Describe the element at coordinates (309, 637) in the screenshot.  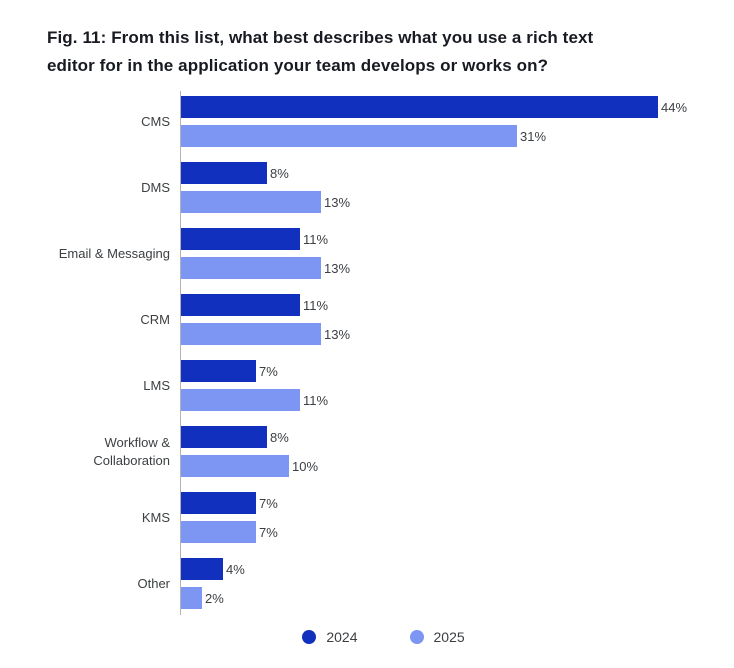
I see `legend-dot-2024-icon` at that location.